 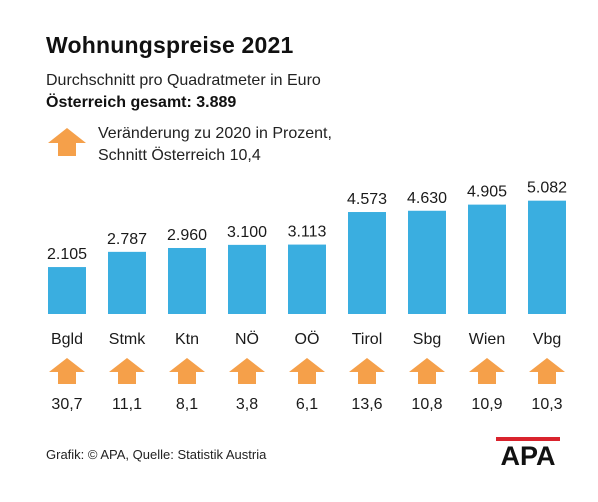 What do you see at coordinates (486, 404) in the screenshot?
I see `change-label: 10,9` at bounding box center [486, 404].